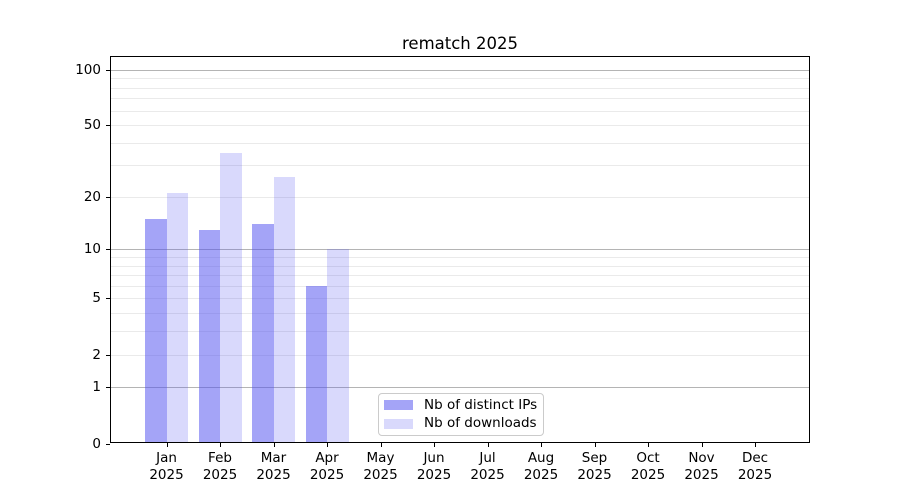 This screenshot has width=900, height=500. I want to click on y-tick-label-2: 2, so click(96, 354).